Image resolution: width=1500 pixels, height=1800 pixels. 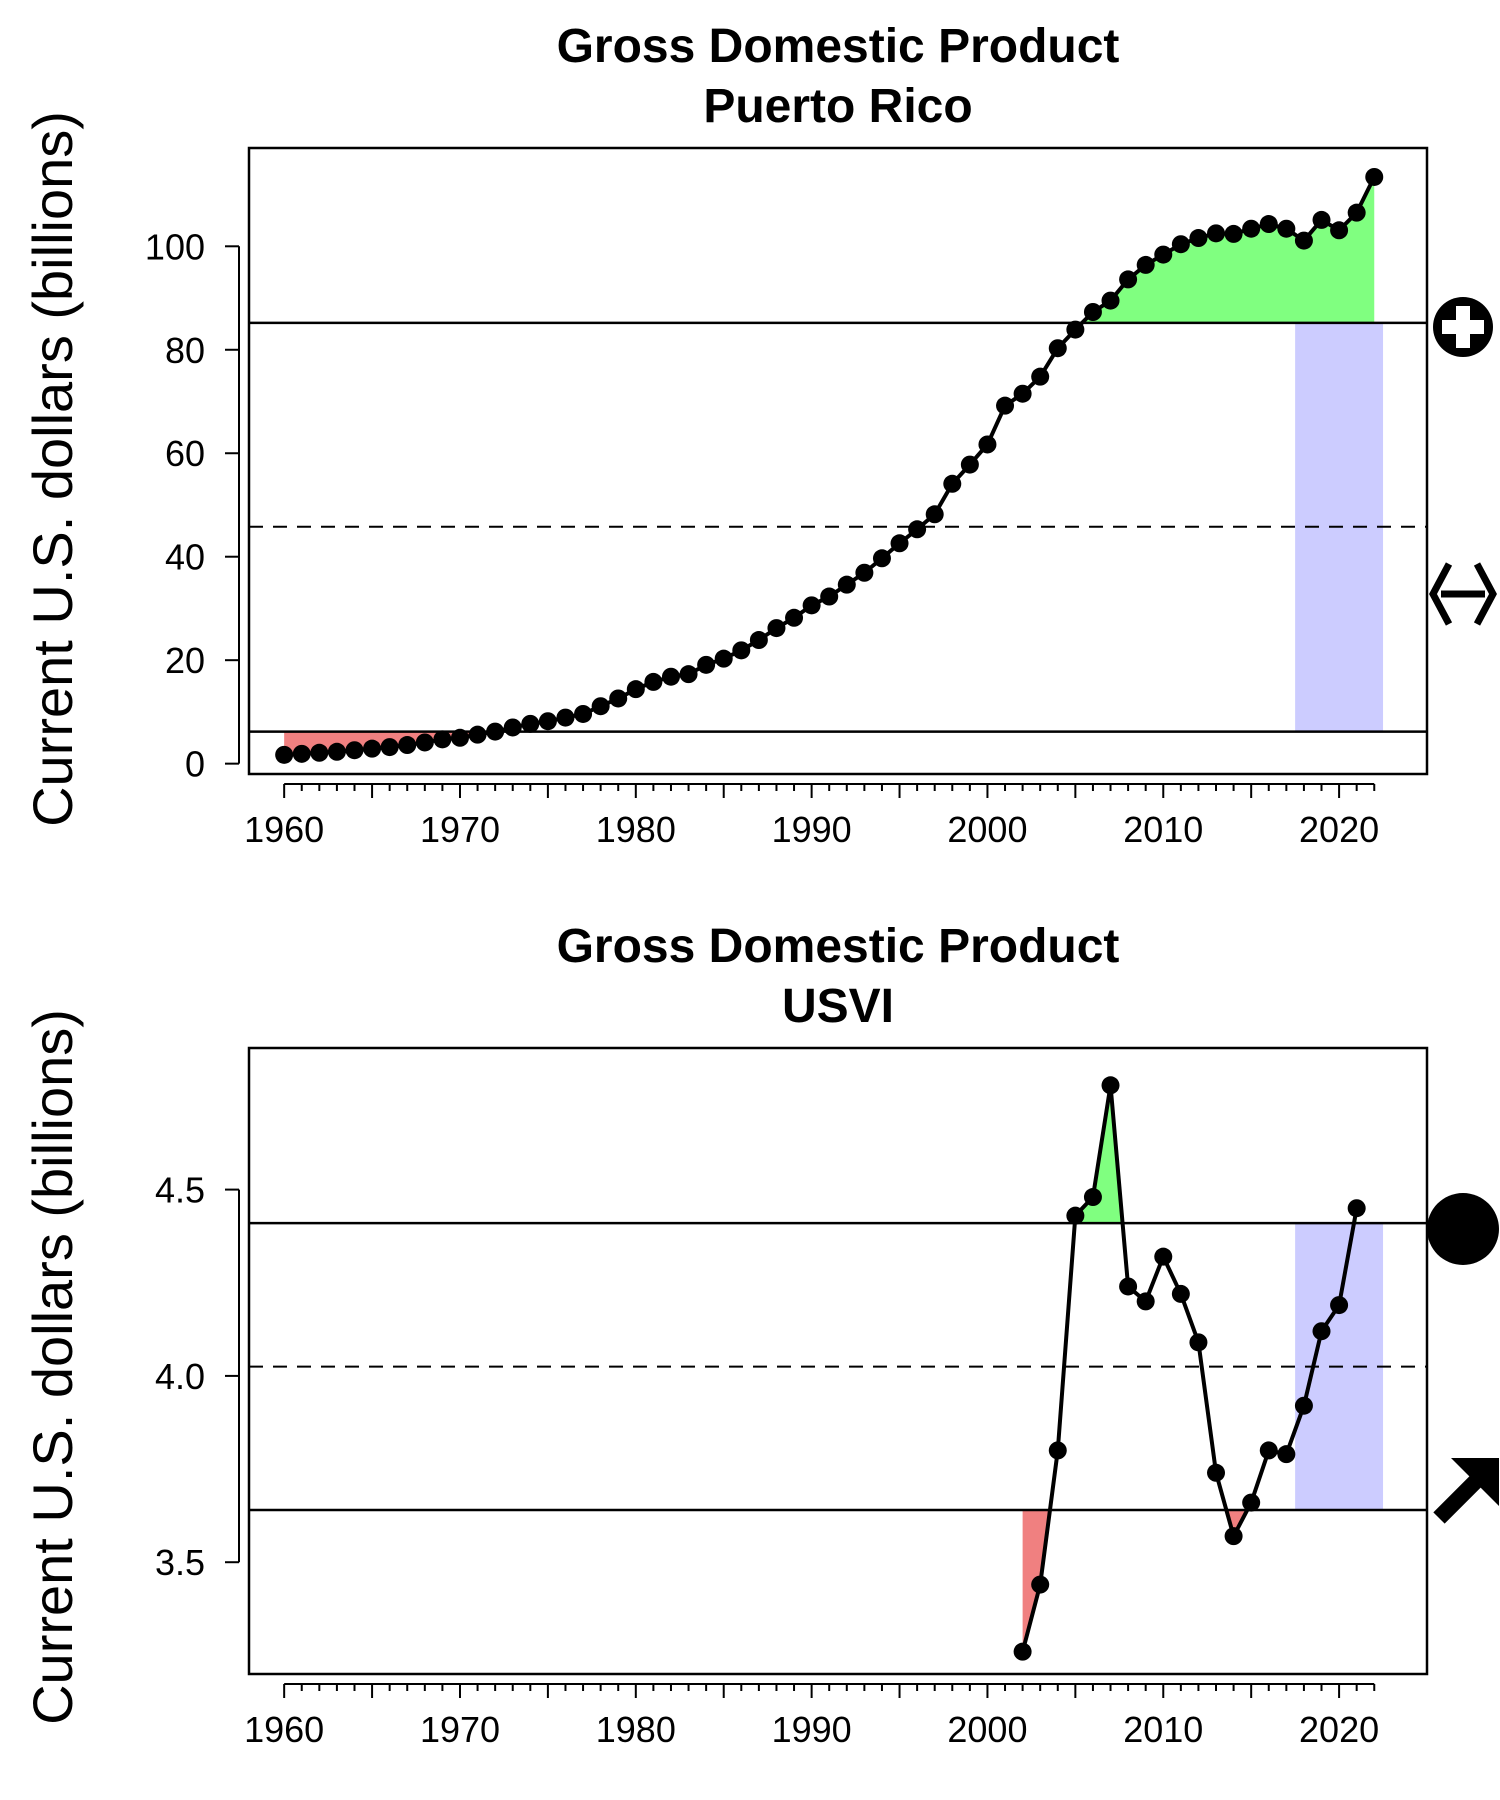 What do you see at coordinates (195, 764) in the screenshot?
I see `y-tick-label: 0` at bounding box center [195, 764].